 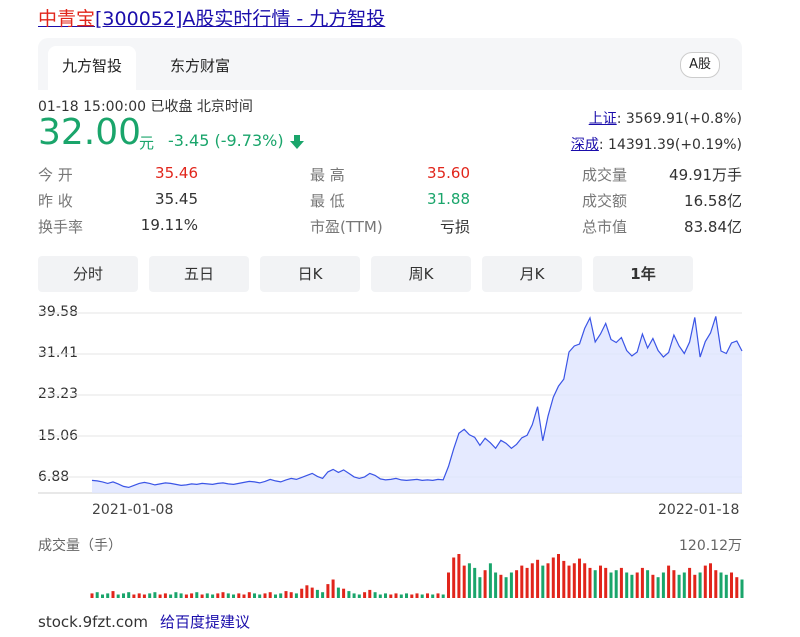 I want to click on stat-prev: 35.45, so click(x=176, y=199).